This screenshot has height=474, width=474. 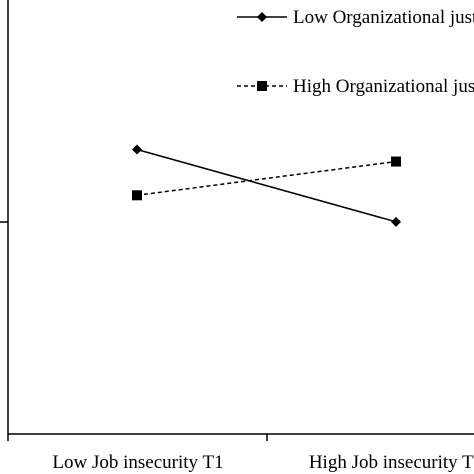 What do you see at coordinates (391, 462) in the screenshot?
I see `x-tick-label-1: High Job insecurity T1` at bounding box center [391, 462].